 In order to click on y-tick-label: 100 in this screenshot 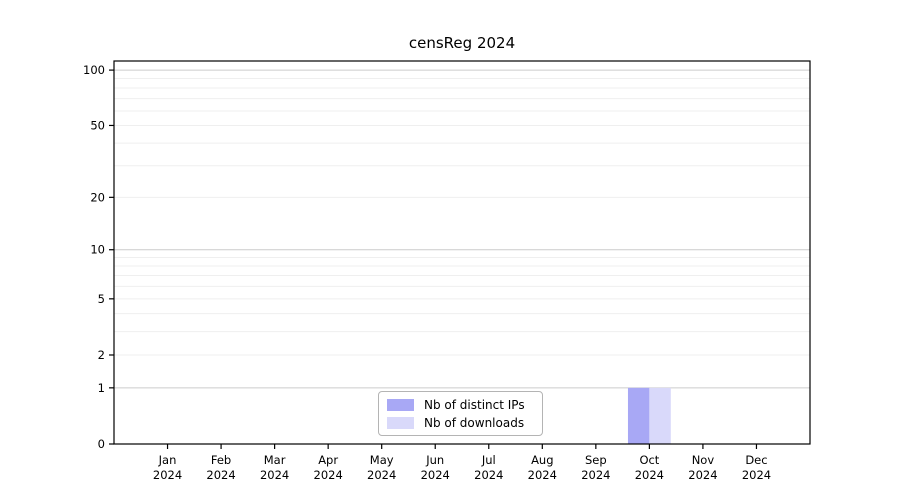, I will do `click(94, 70)`.